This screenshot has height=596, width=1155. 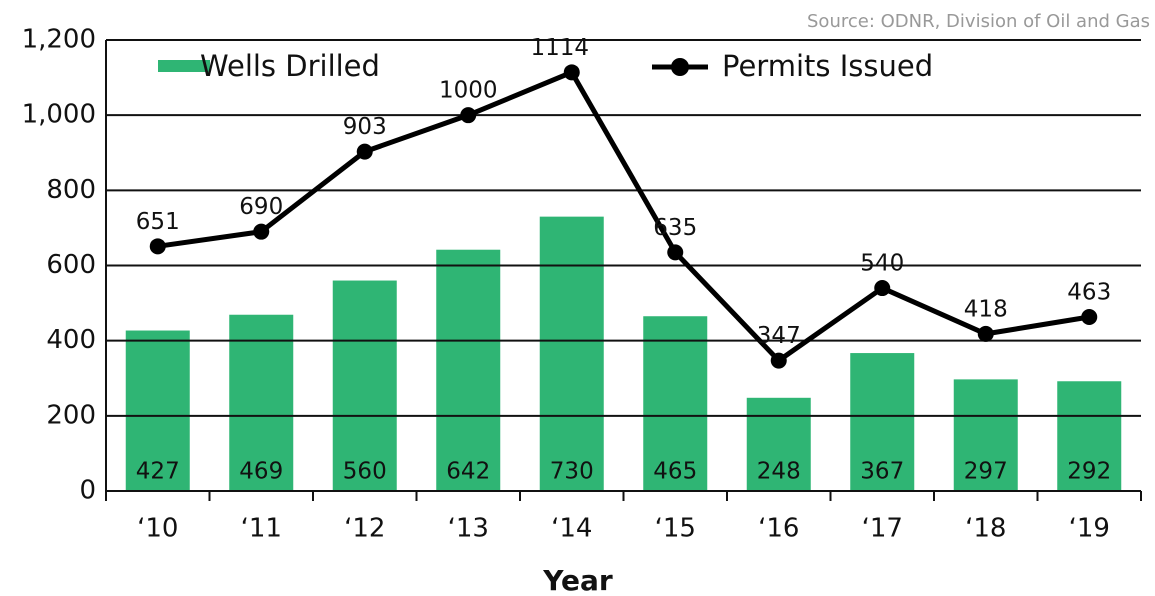 What do you see at coordinates (71, 190) in the screenshot?
I see `y-tick-label: 800` at bounding box center [71, 190].